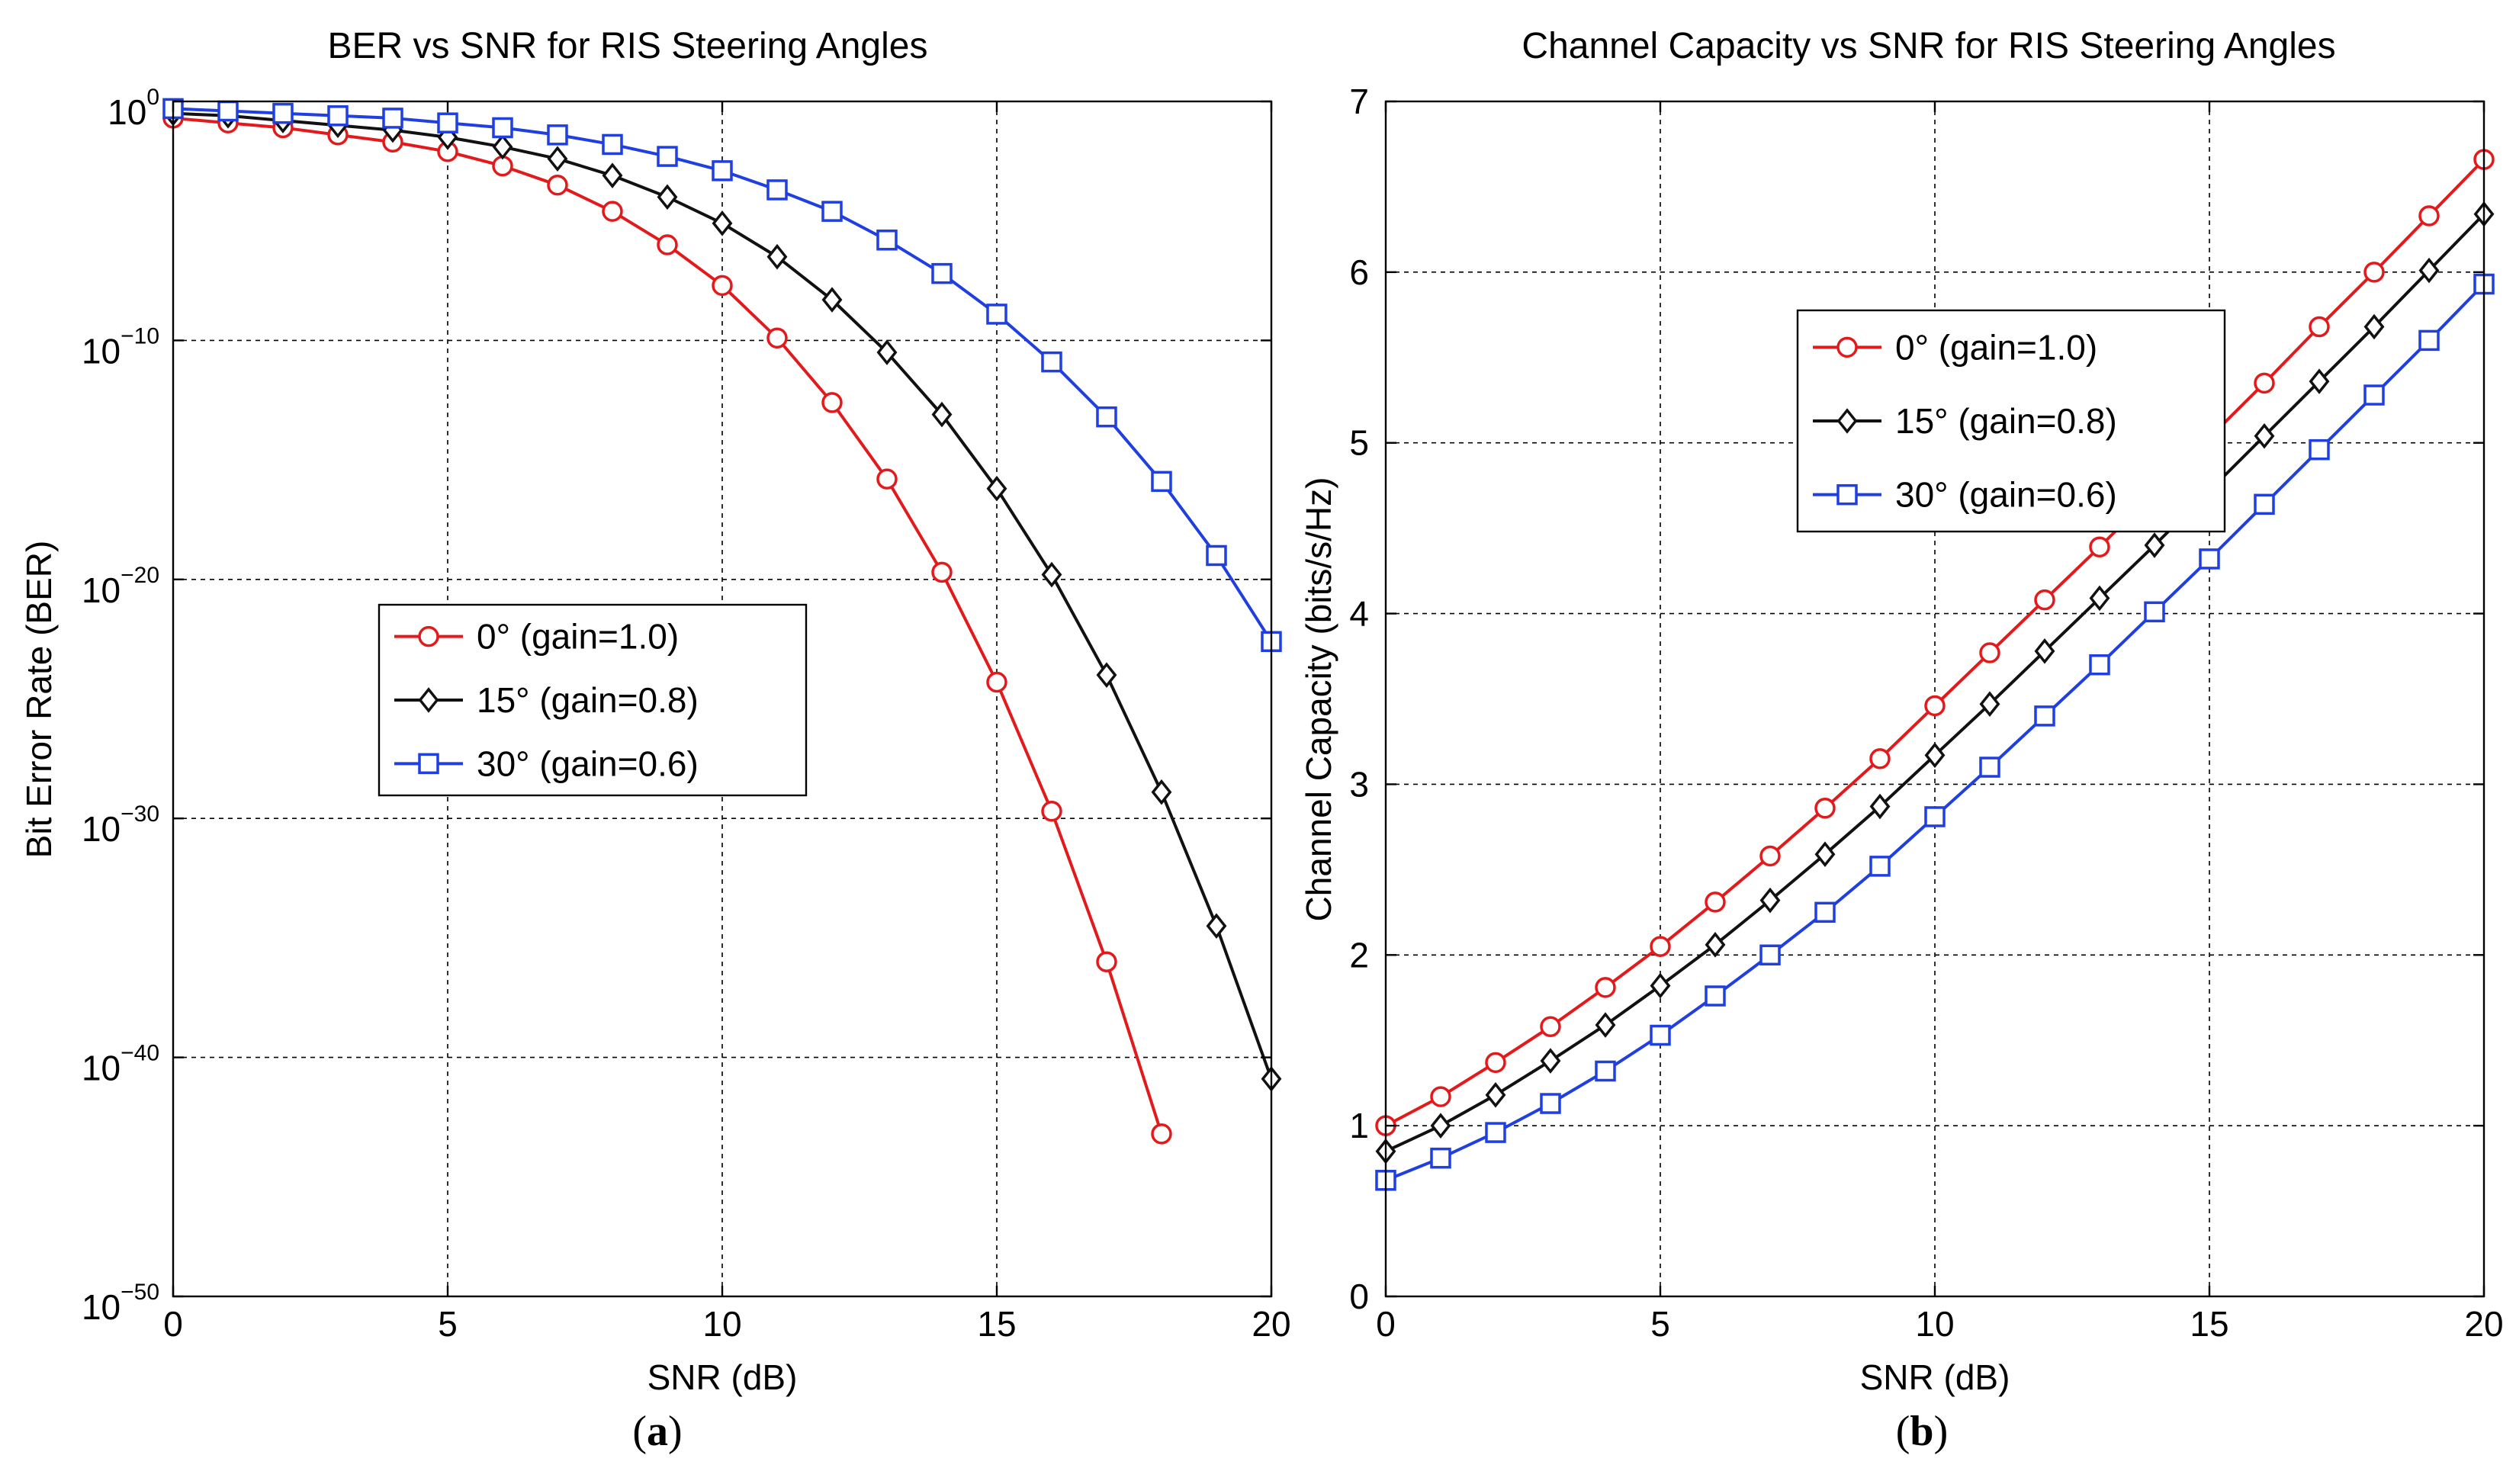 The height and width of the screenshot is (1484, 2516). I want to click on capacity-legend-label: 30° (gain=0.6), so click(2006, 495).